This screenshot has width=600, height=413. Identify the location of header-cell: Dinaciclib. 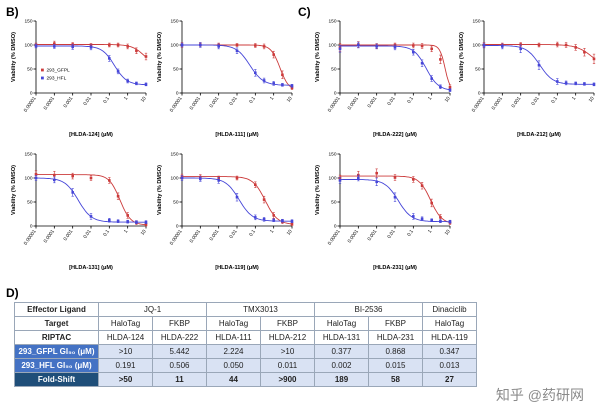
(449, 309).